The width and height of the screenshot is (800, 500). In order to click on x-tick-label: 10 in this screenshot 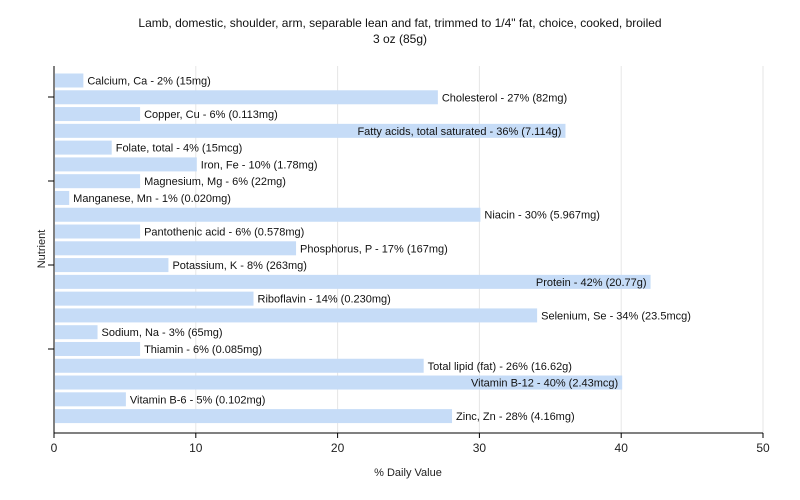, I will do `click(196, 448)`.